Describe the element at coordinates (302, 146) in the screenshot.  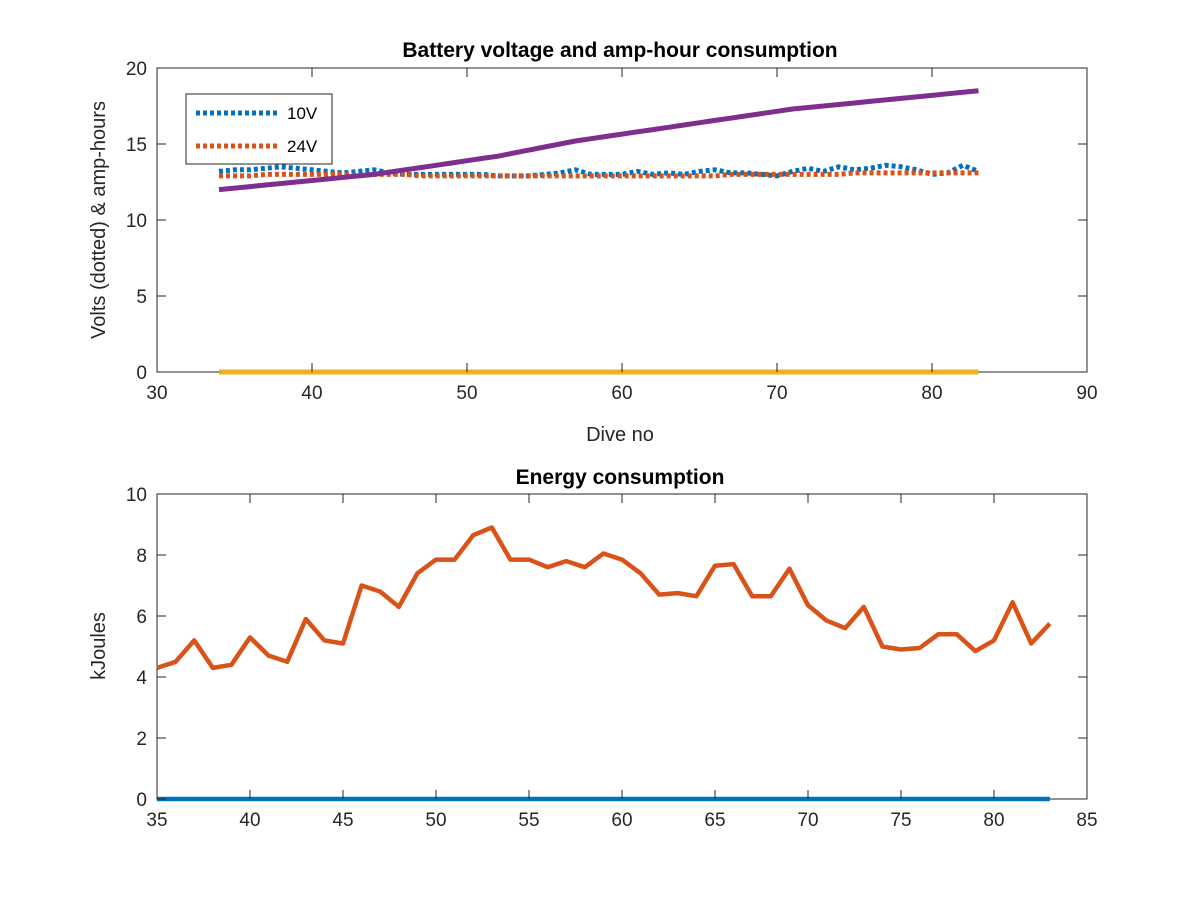
I see `legend-label: 24V` at that location.